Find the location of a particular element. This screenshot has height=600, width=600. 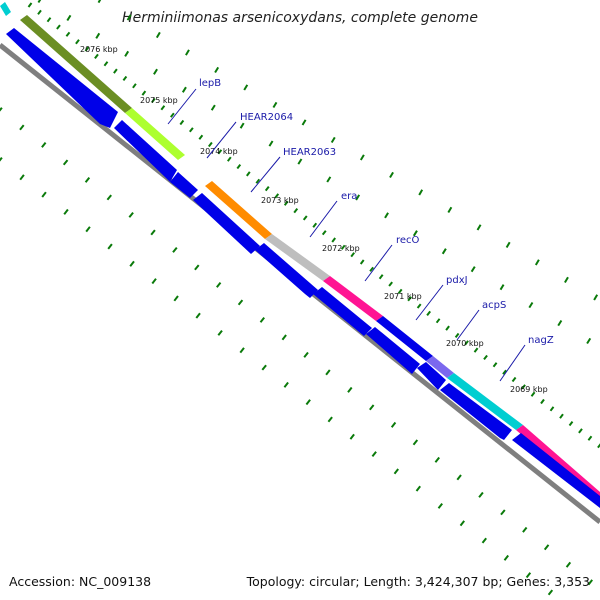

kbp-label-2071: 2071 kbp is located at coordinates (403, 296).